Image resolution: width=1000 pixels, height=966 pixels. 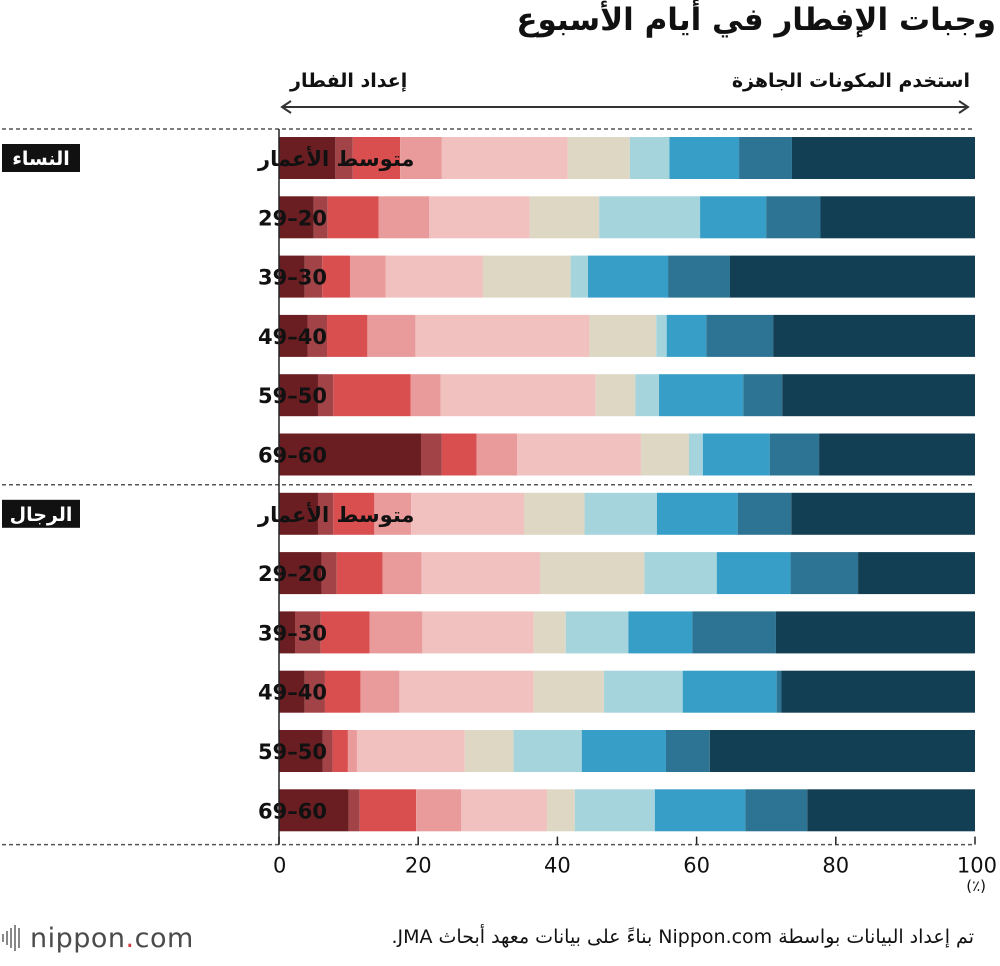 What do you see at coordinates (977, 866) in the screenshot?
I see `x-tick-label: 100` at bounding box center [977, 866].